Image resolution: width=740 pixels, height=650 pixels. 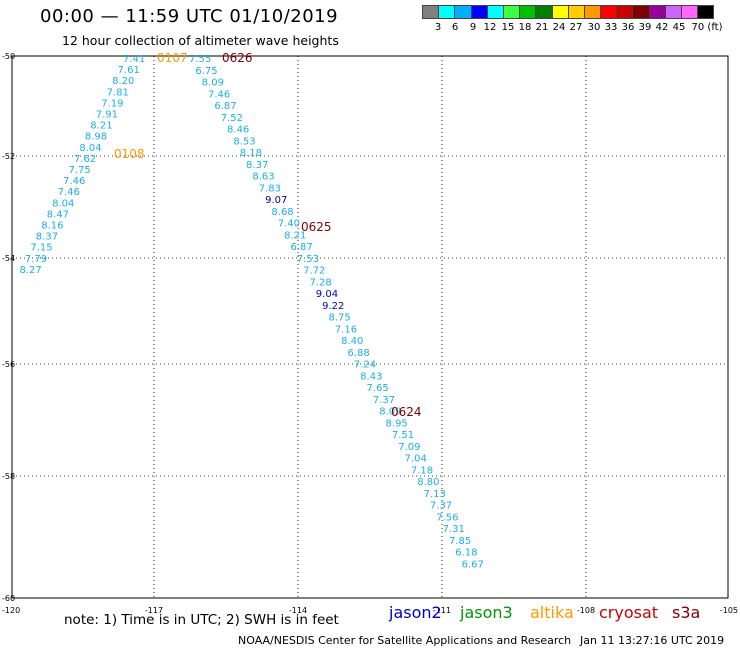 What do you see at coordinates (466, 553) in the screenshot?
I see `swh-value: 6.18` at bounding box center [466, 553].